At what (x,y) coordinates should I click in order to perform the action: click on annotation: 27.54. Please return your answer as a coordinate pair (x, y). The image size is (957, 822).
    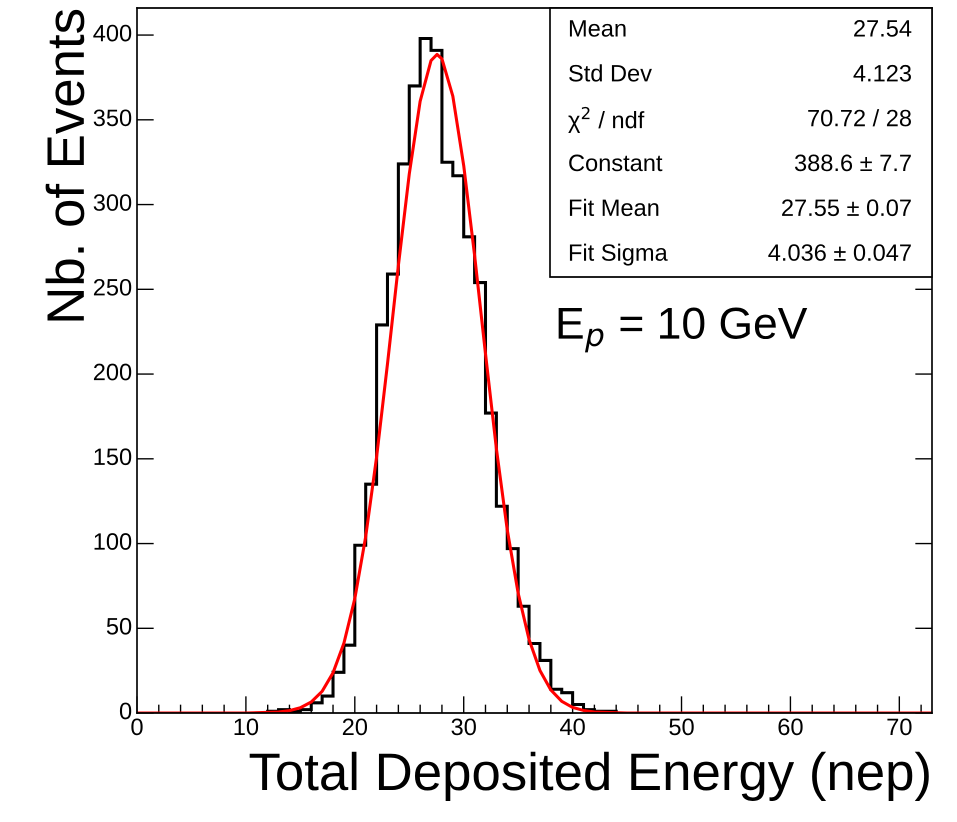
    Looking at the image, I should click on (883, 28).